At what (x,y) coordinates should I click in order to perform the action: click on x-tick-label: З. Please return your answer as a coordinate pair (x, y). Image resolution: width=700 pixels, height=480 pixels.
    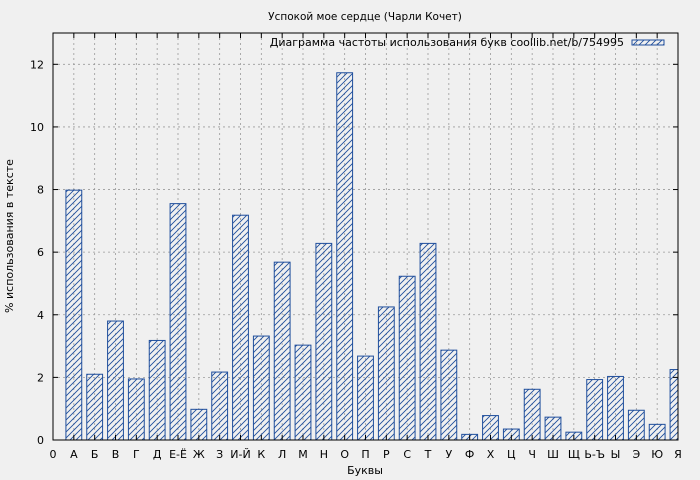
    Looking at the image, I should click on (219, 454).